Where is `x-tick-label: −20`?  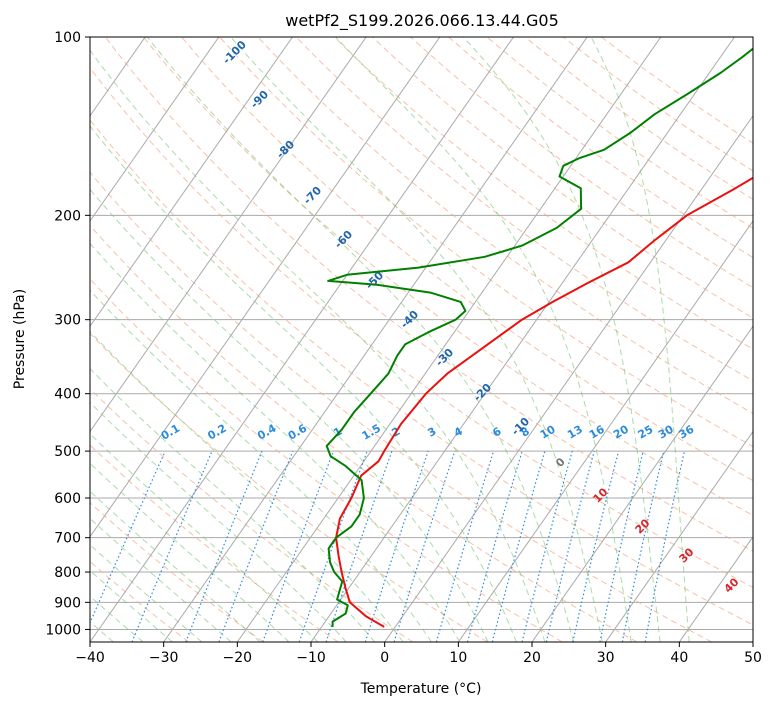 x-tick-label: −20 is located at coordinates (238, 658).